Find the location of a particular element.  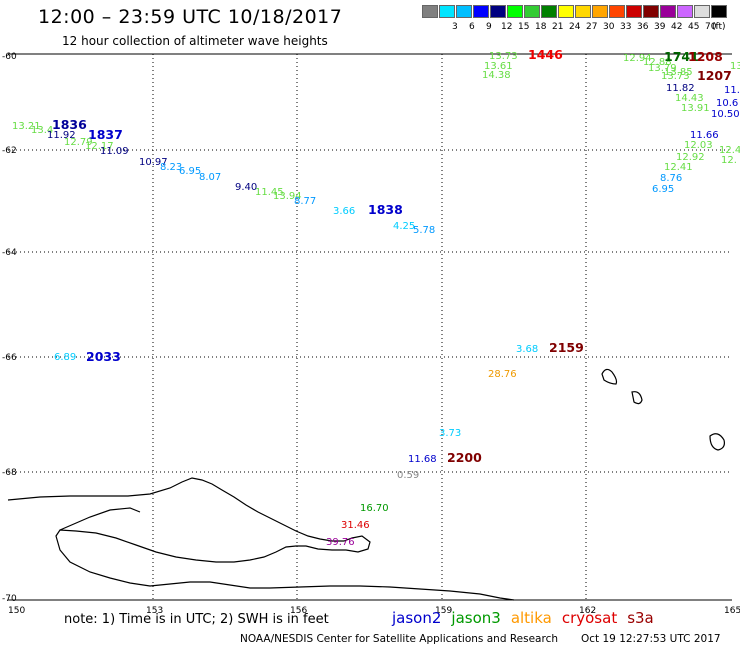

wave-height-label: 14.38 is located at coordinates (496, 75).